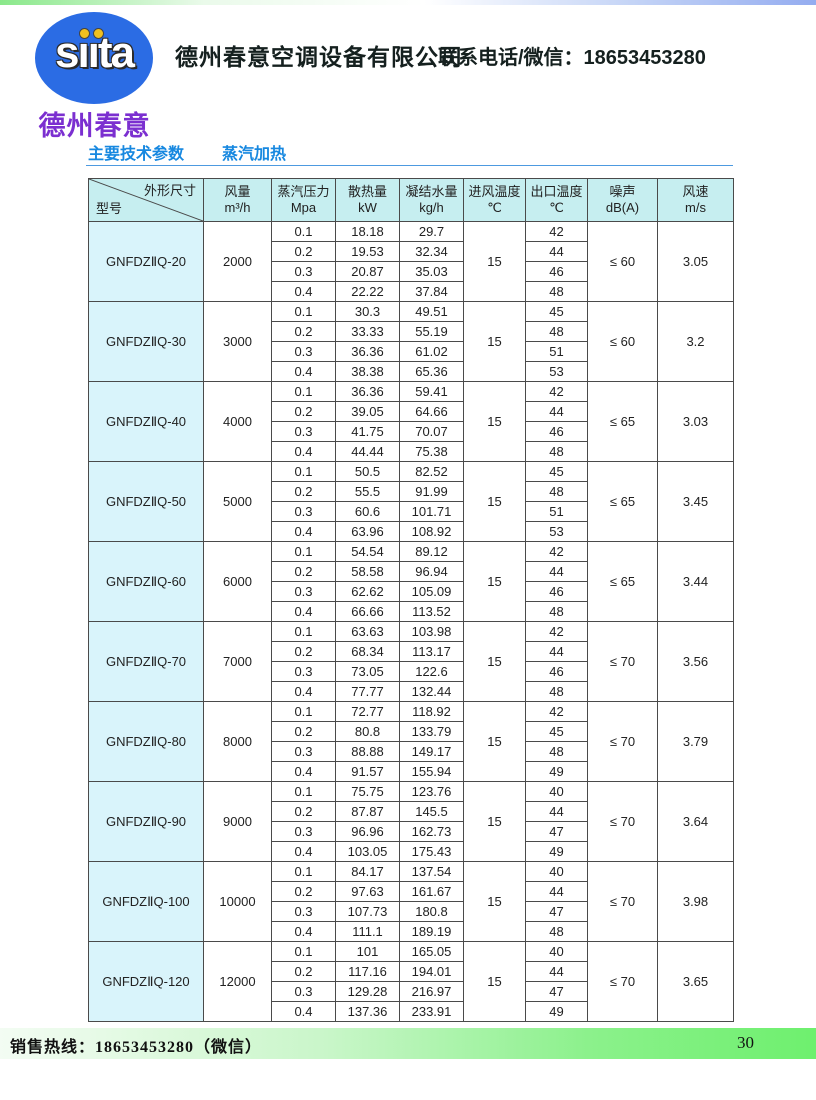 This screenshot has height=1100, width=816. I want to click on outlet-temp-cell: 45, so click(556, 311).